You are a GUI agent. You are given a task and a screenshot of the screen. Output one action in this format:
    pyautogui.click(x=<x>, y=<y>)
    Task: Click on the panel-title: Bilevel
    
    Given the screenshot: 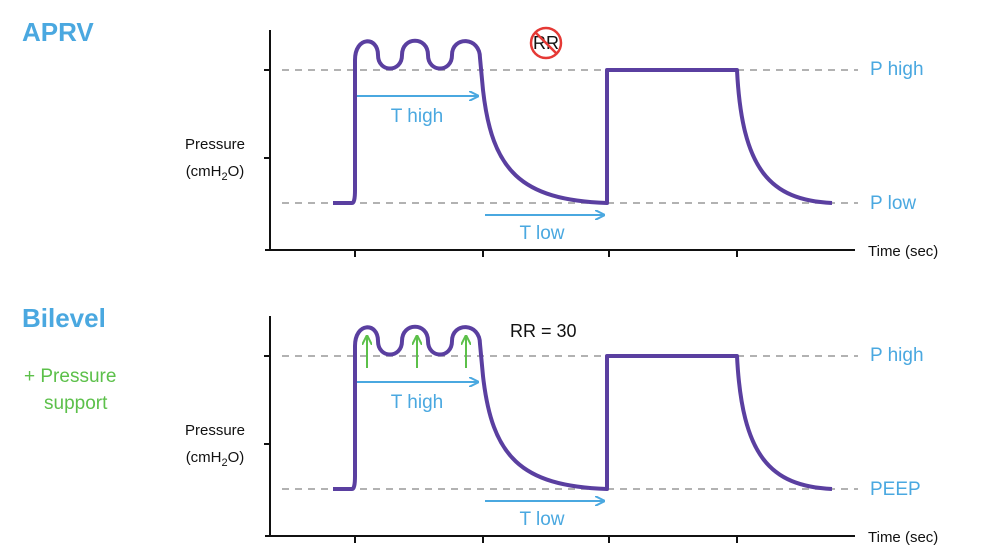 What is the action you would take?
    pyautogui.click(x=64, y=318)
    